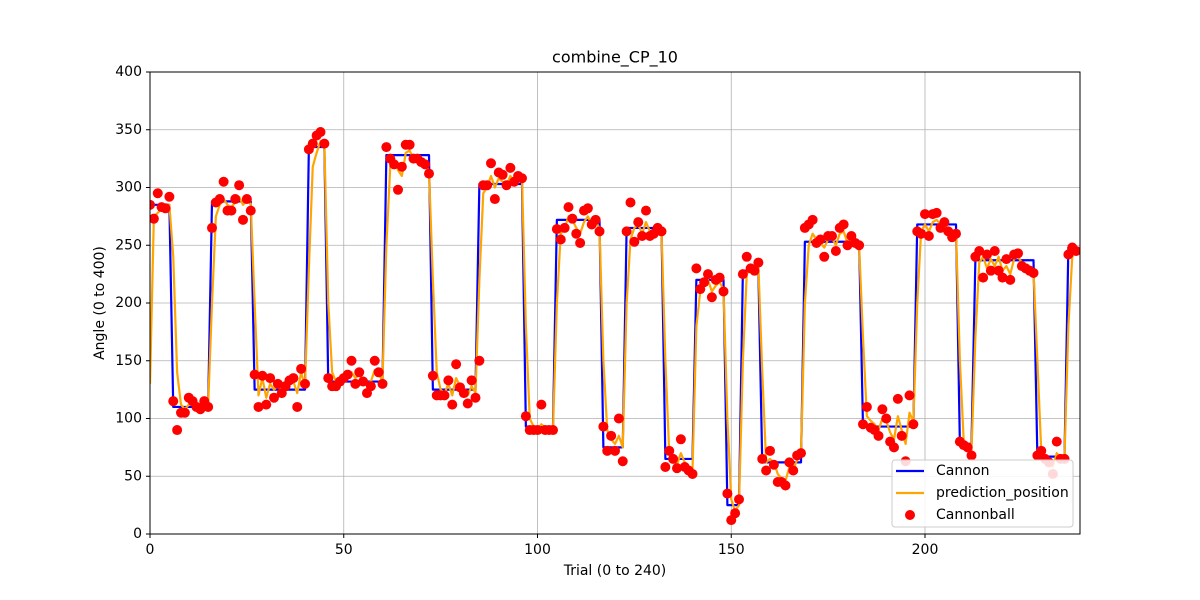  What do you see at coordinates (128, 303) in the screenshot?
I see `y-tick-label: 200` at bounding box center [128, 303].